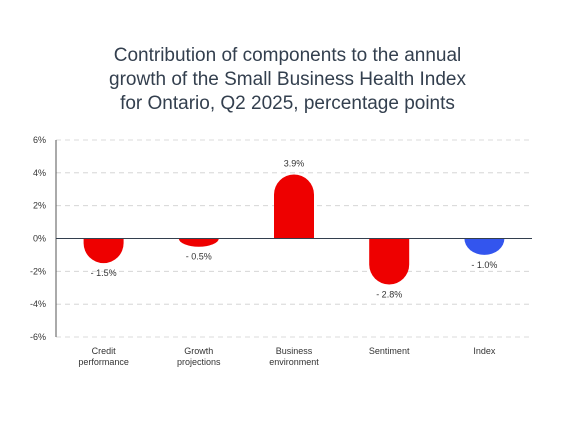 This screenshot has width=575, height=431. I want to click on data-label: - 1.0%, so click(484, 265).